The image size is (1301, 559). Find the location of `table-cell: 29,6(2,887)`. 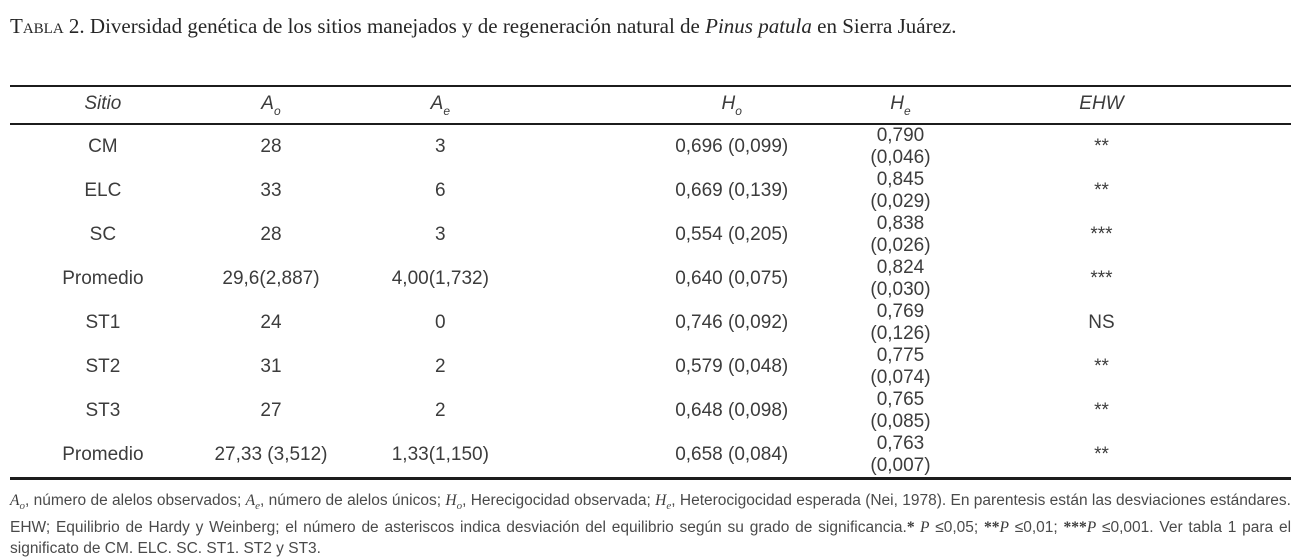

table-cell: 29,6(2,887) is located at coordinates (271, 278).